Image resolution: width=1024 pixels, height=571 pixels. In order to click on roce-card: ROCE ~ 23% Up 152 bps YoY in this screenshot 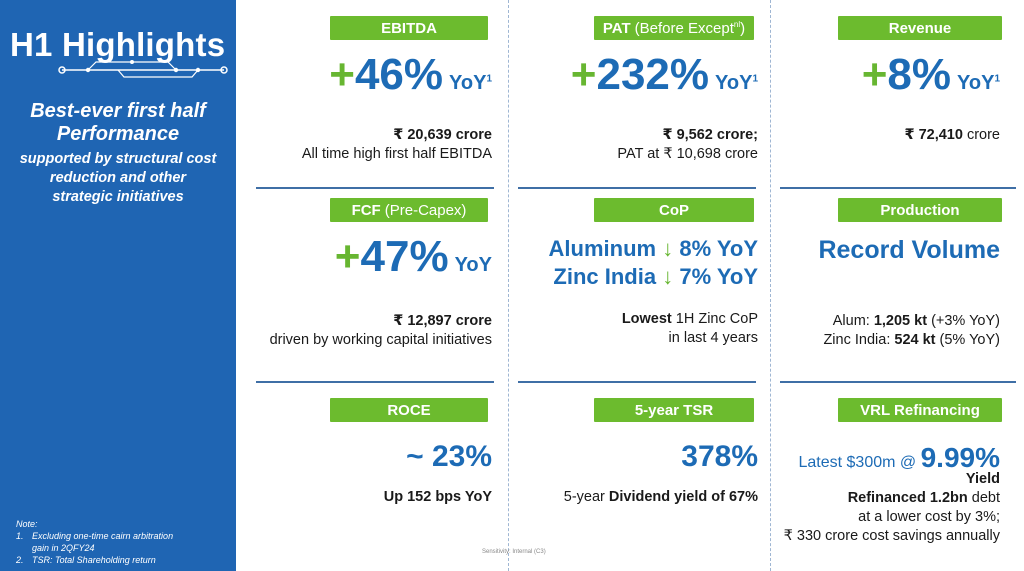, I will do `click(369, 473)`.